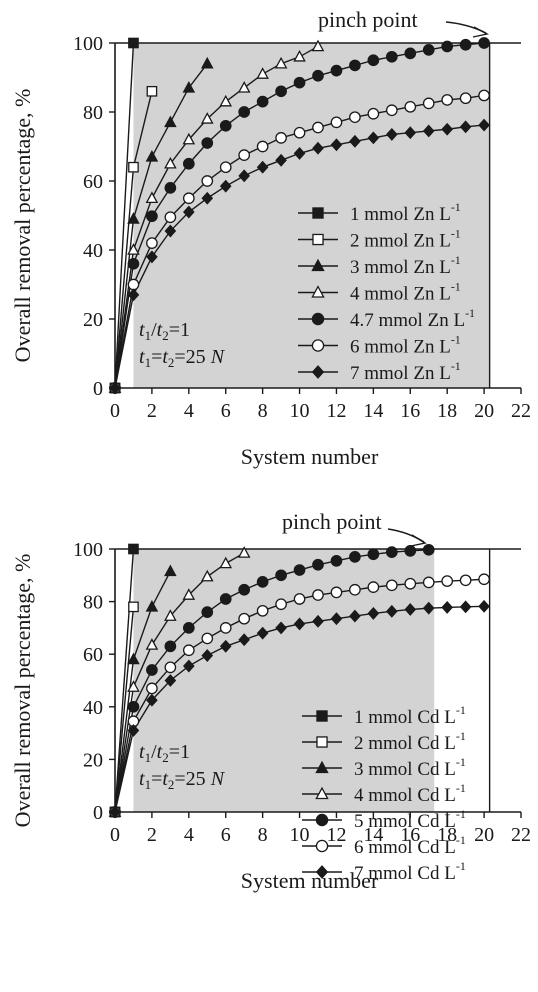 The height and width of the screenshot is (992, 538). Describe the element at coordinates (410, 871) in the screenshot. I see `legend-label-7: 7 mmol Cd L-1` at that location.